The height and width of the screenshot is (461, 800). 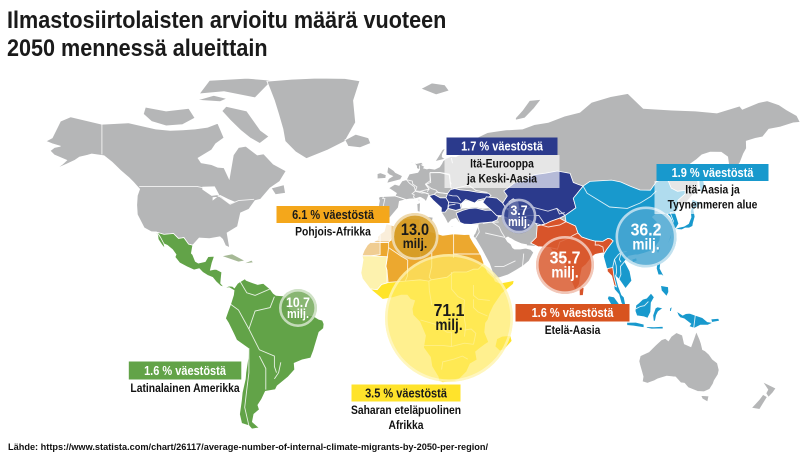 What do you see at coordinates (565, 258) in the screenshot?
I see `svg-text: 35.7` at bounding box center [565, 258].